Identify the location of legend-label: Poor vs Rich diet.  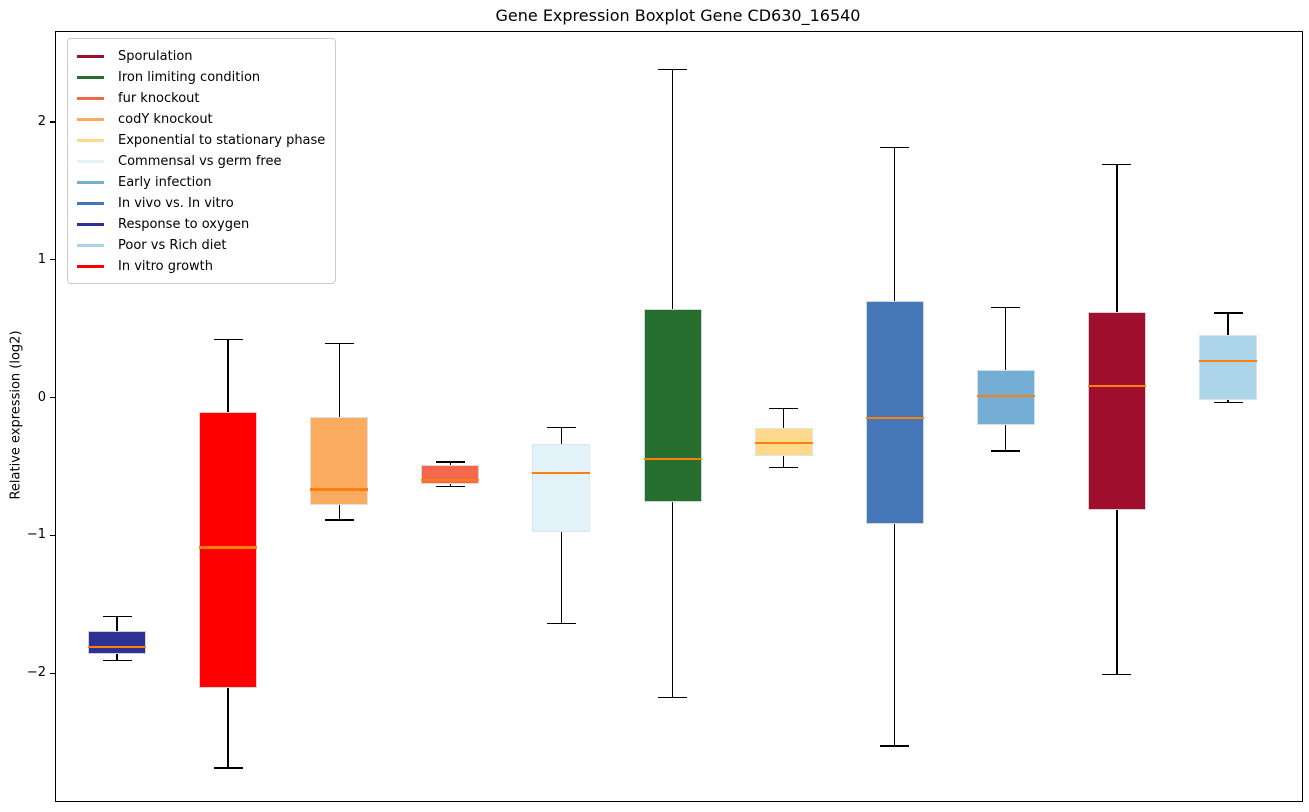
(172, 245).